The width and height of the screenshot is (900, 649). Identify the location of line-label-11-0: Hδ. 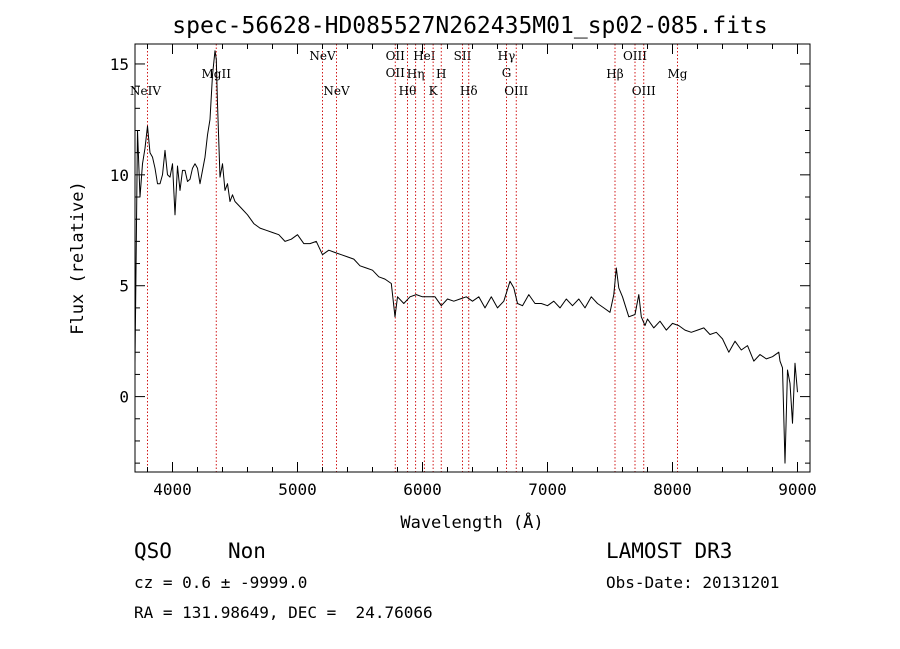
(469, 91).